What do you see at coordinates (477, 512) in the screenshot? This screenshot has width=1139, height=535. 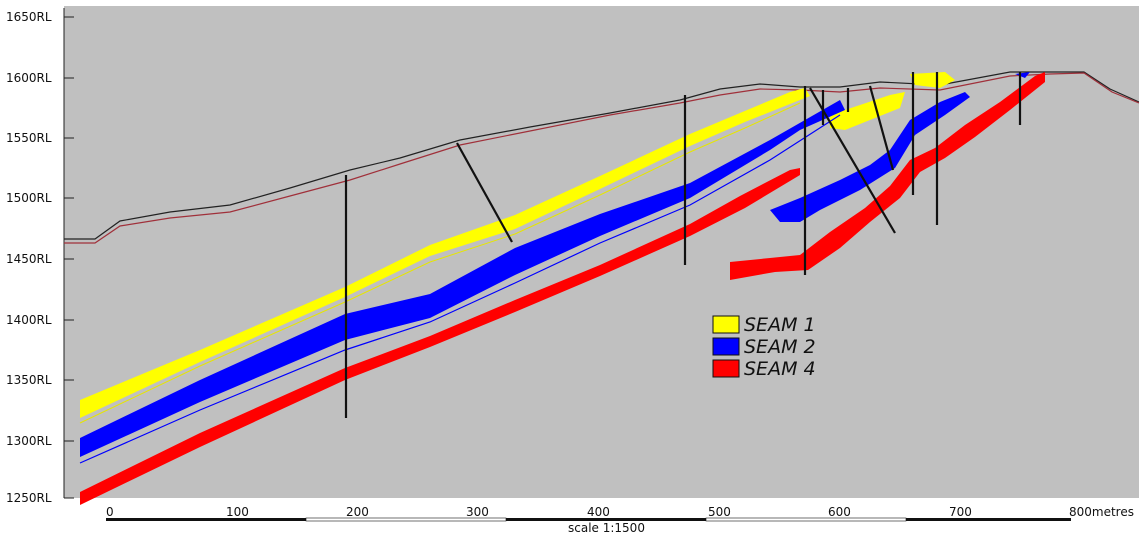 I see `distance-label: 300` at bounding box center [477, 512].